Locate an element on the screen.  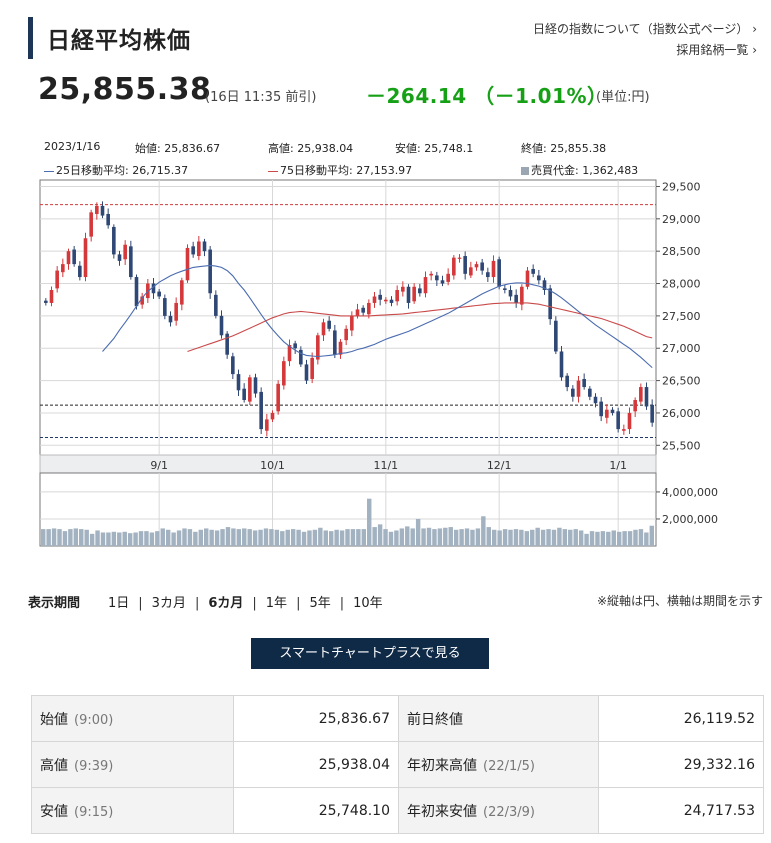
summary-label: 始値 (9:00) is located at coordinates (132, 718).